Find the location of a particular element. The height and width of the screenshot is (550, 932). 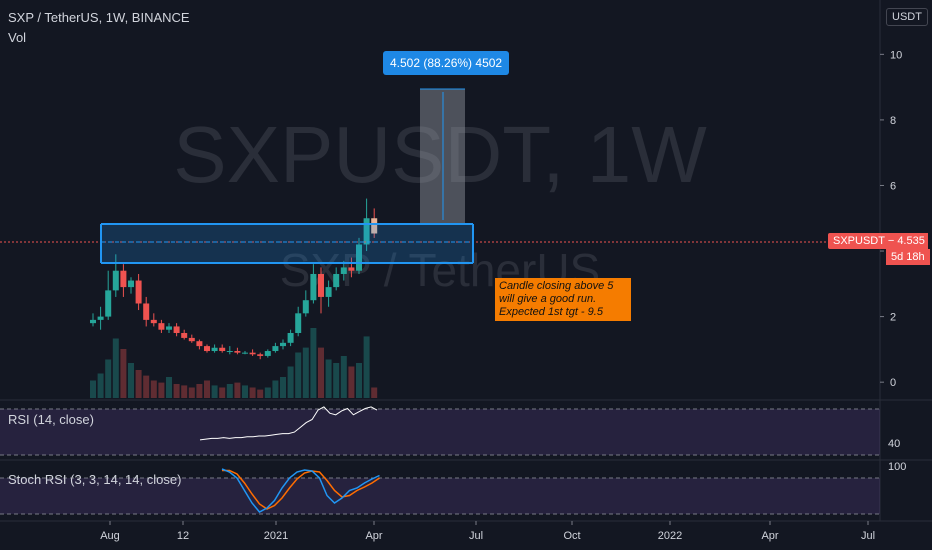

price-tick-label: 8 is located at coordinates (893, 121).